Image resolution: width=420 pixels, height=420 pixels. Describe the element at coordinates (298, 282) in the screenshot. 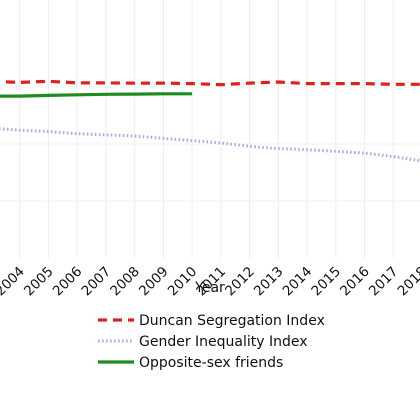

I see `x-tick-label: 2014` at that location.